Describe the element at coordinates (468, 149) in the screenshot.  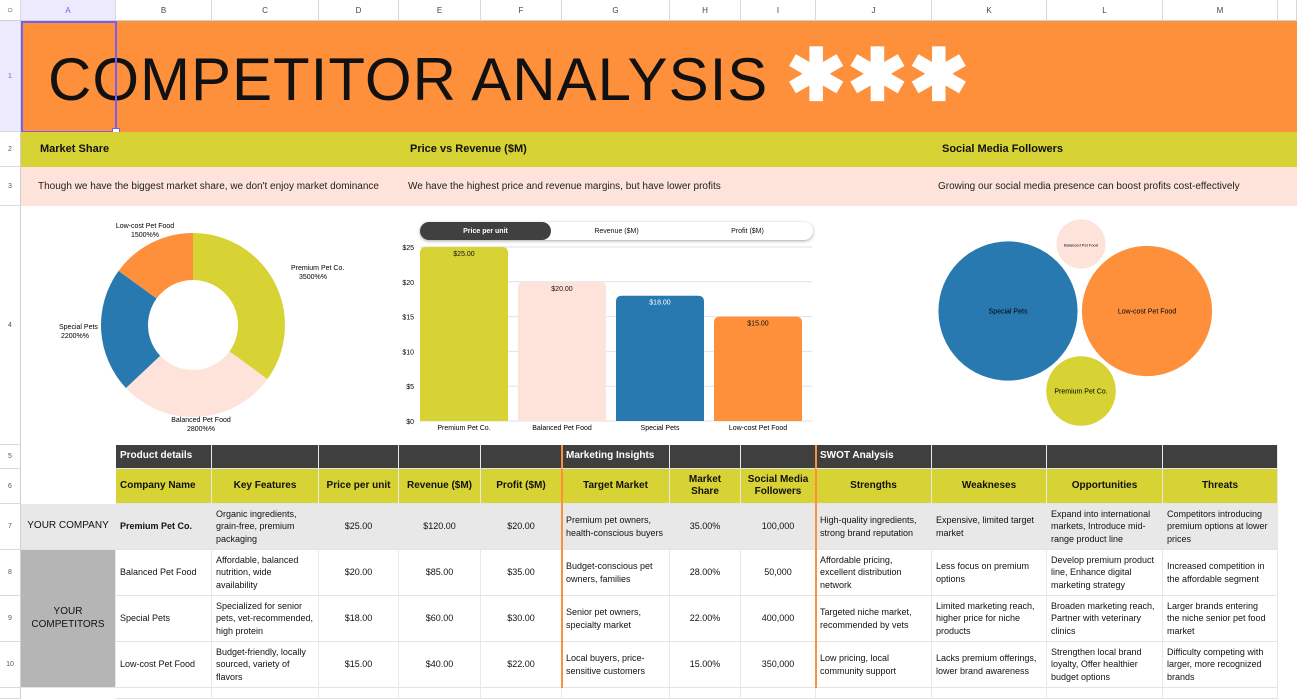
I see `price-revenue-heading: Price vs Revenue ($M)` at that location.